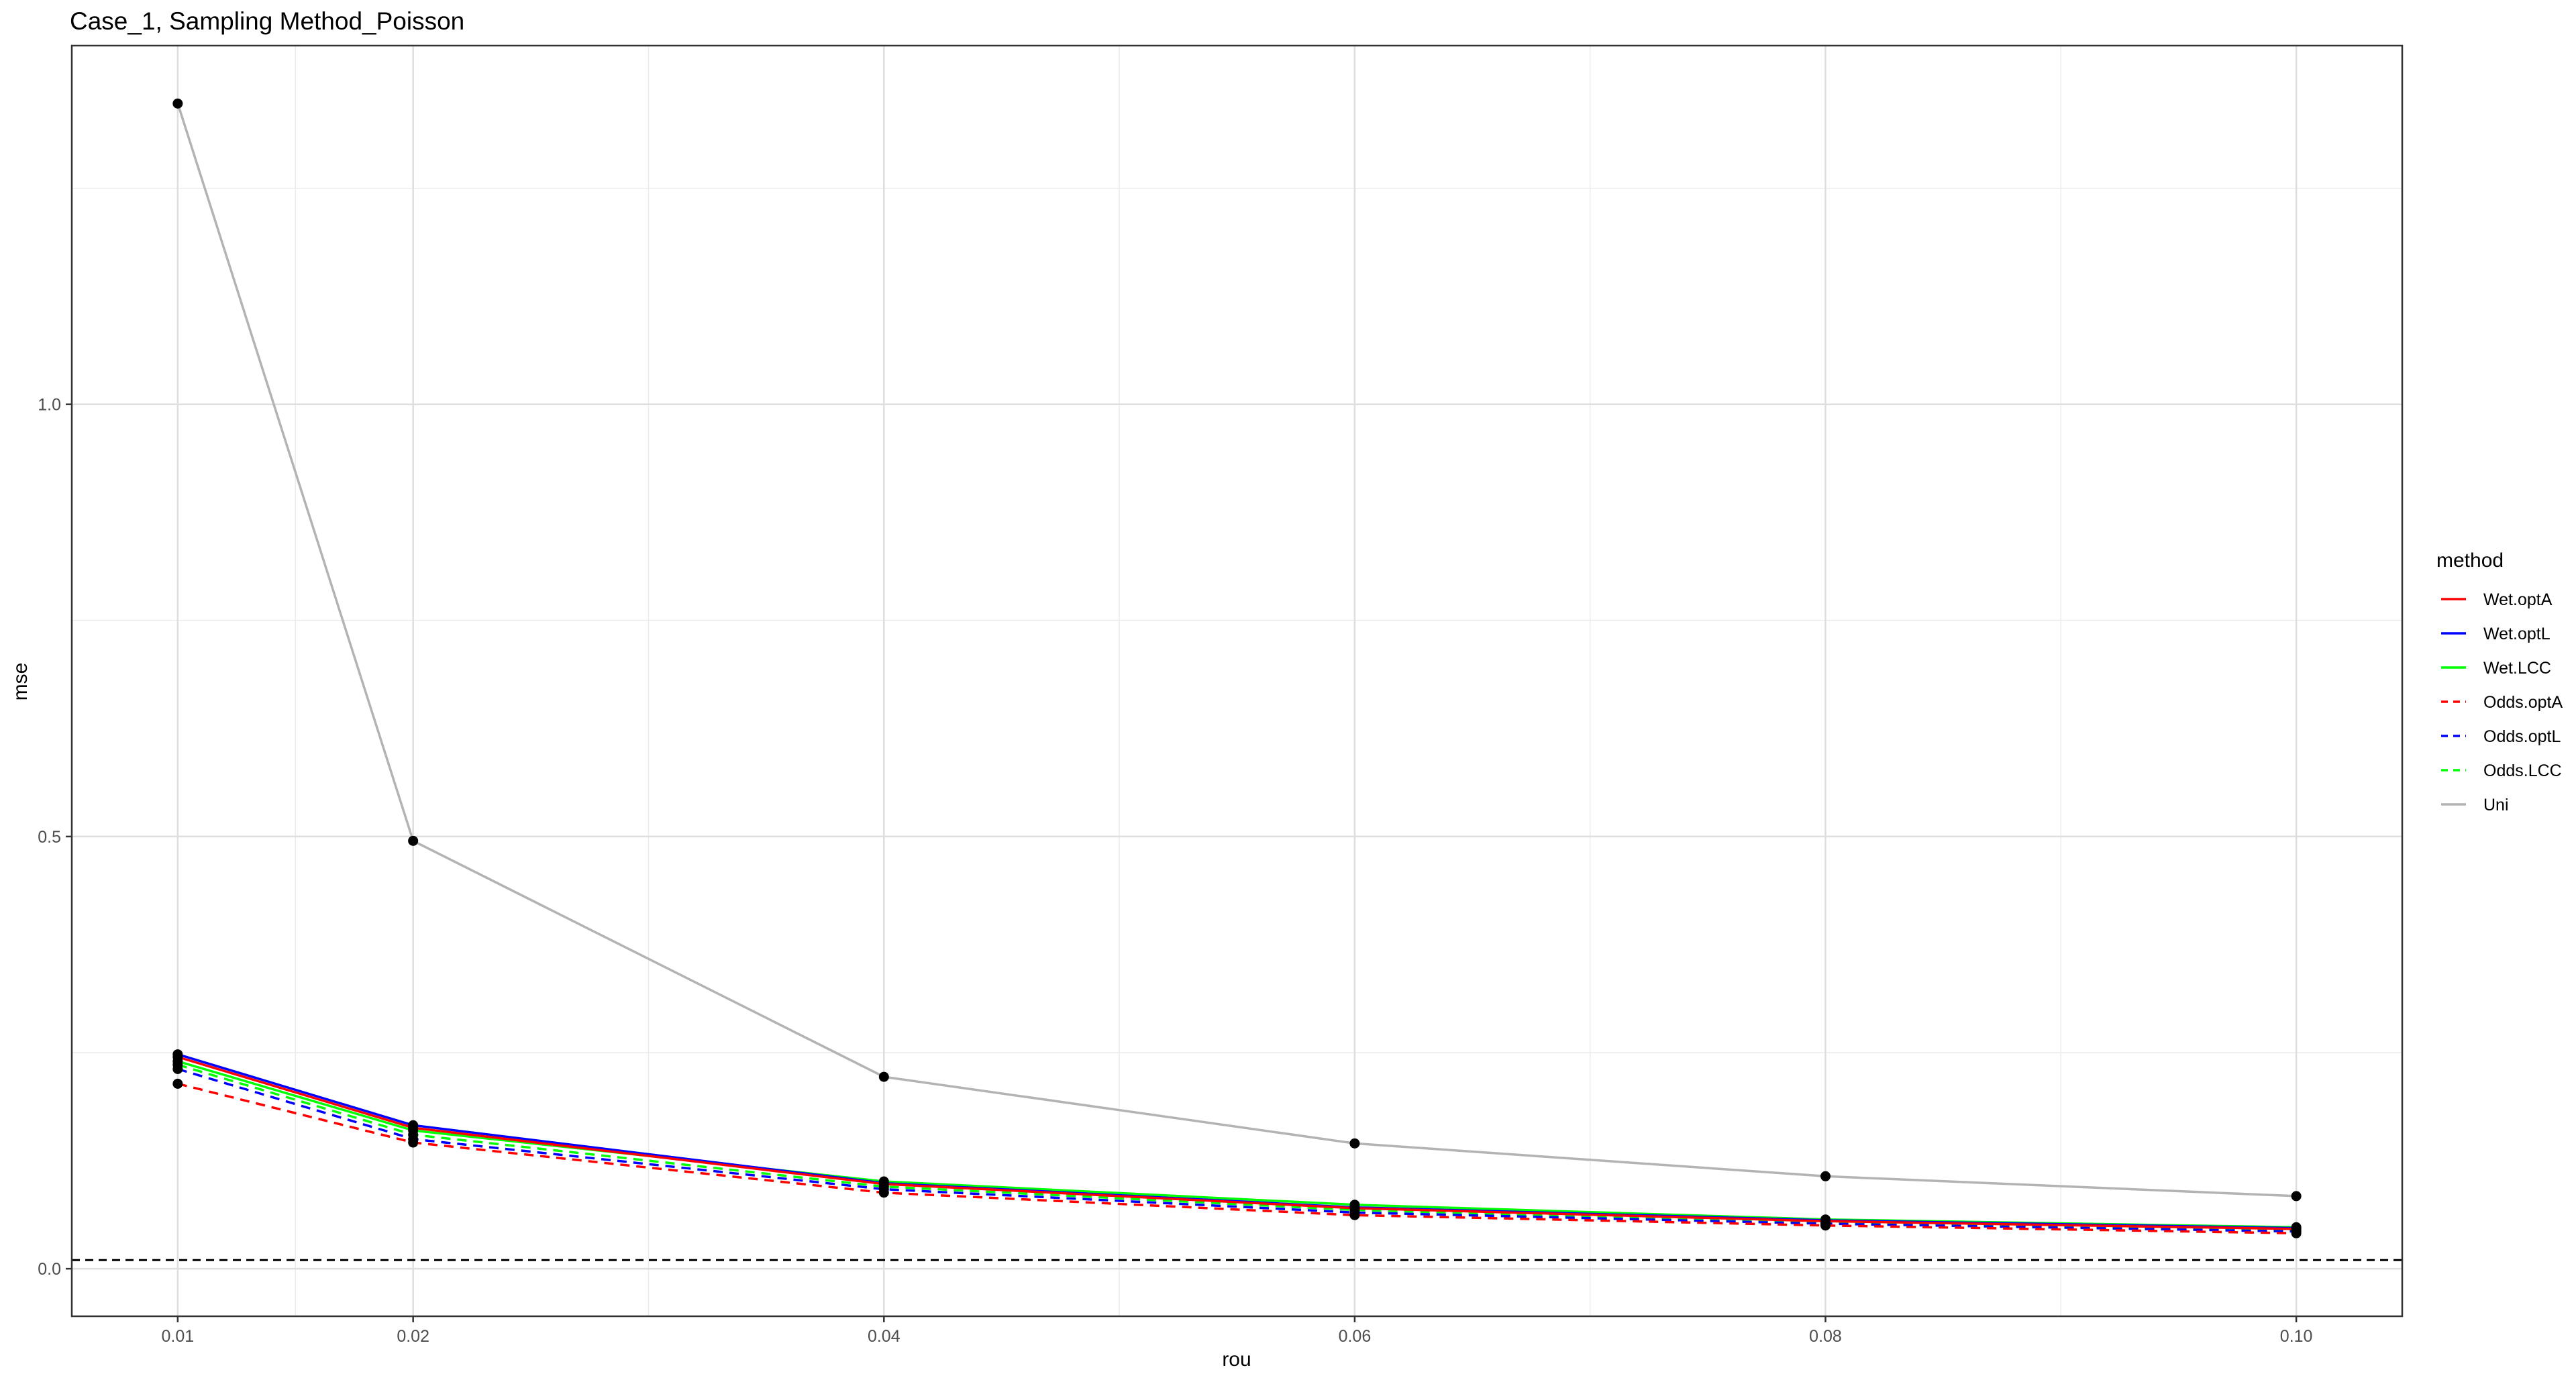 This screenshot has height=1380, width=2576. Describe the element at coordinates (2522, 770) in the screenshot. I see `legend-label-odds-lcc: Odds.LCC` at that location.